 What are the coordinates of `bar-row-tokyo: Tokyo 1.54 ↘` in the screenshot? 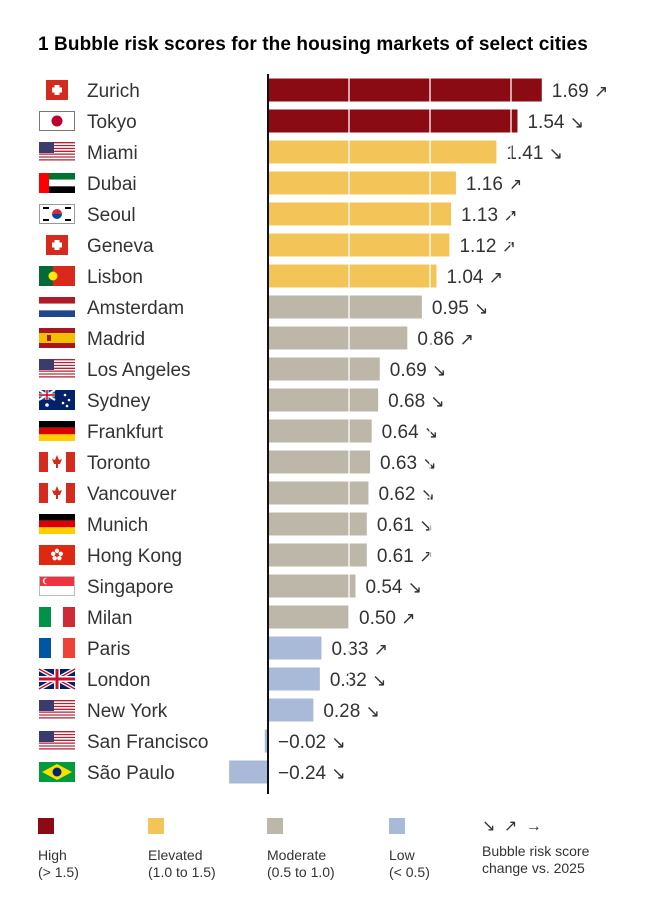 It's located at (311, 121).